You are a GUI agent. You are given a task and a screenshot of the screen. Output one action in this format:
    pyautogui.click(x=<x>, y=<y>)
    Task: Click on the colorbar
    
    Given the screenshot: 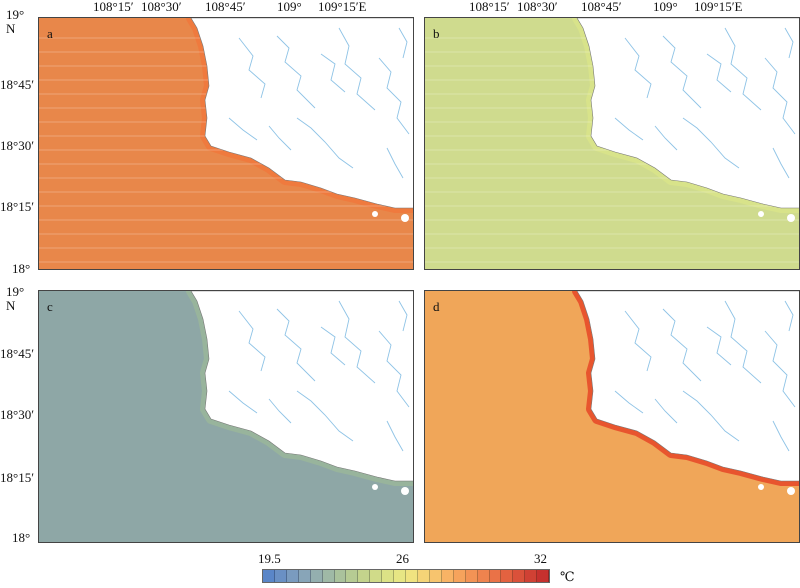 What is the action you would take?
    pyautogui.click(x=406, y=576)
    